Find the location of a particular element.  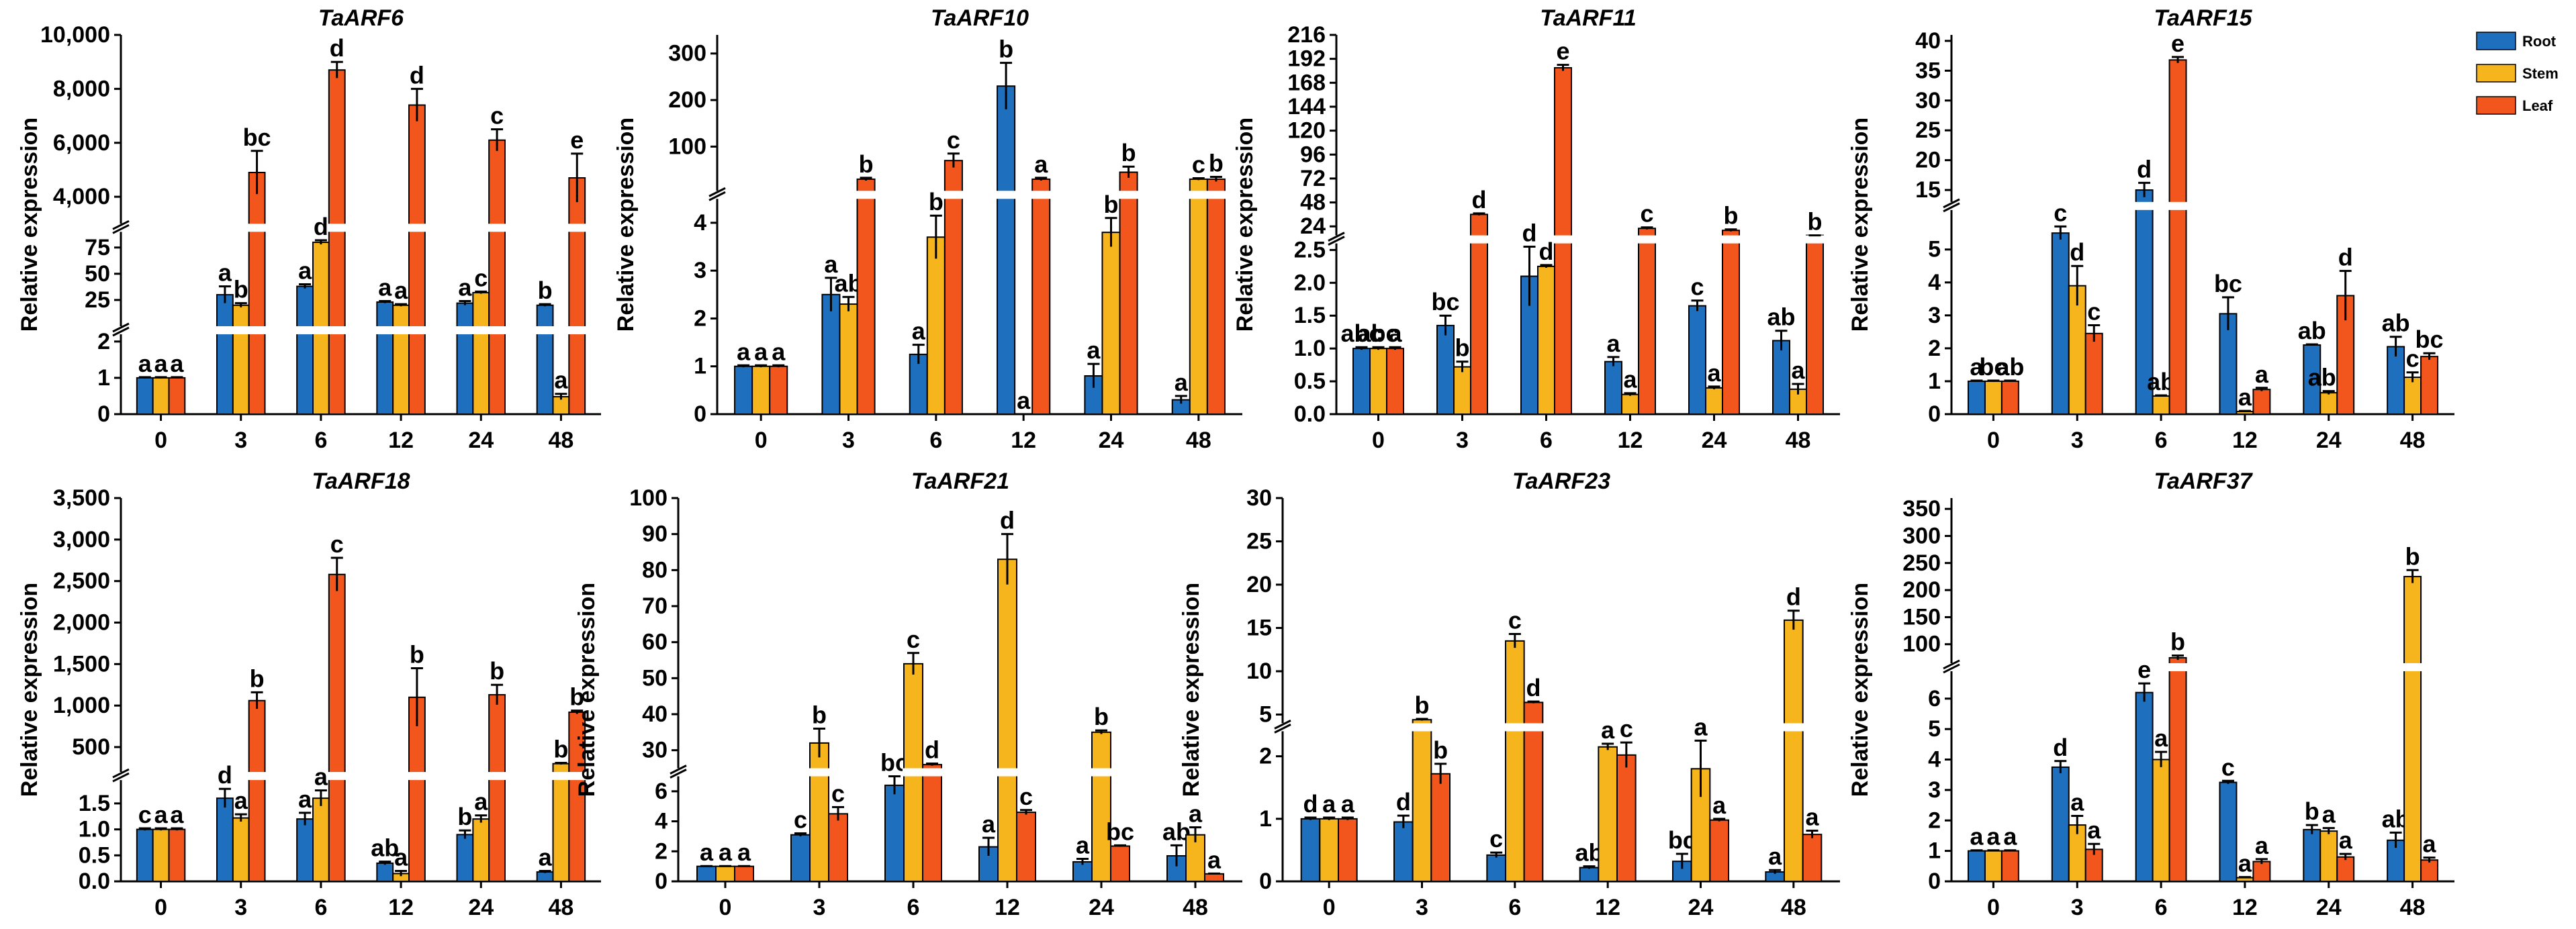

y-tick-label: 40 is located at coordinates (655, 714).